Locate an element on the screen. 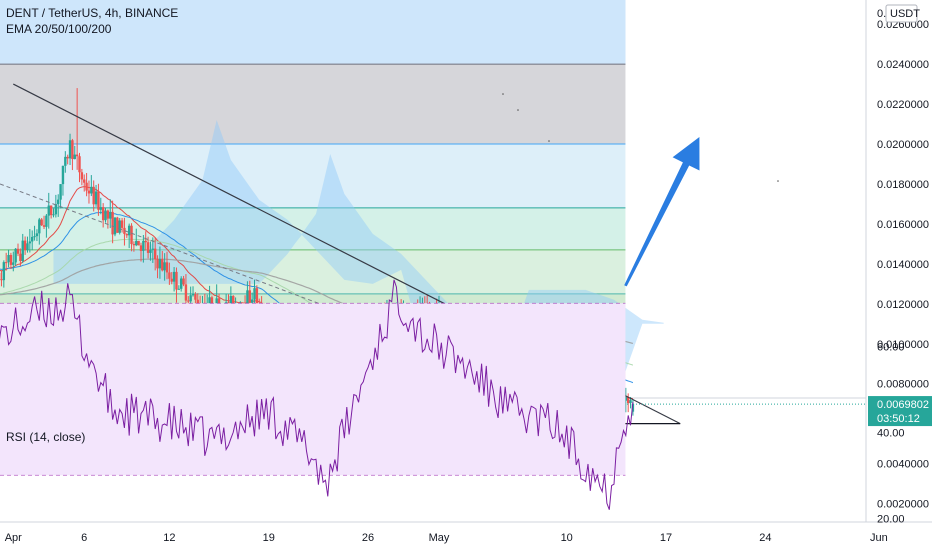 This screenshot has height=550, width=932. rsi-tick-label: 20.00 is located at coordinates (891, 519).